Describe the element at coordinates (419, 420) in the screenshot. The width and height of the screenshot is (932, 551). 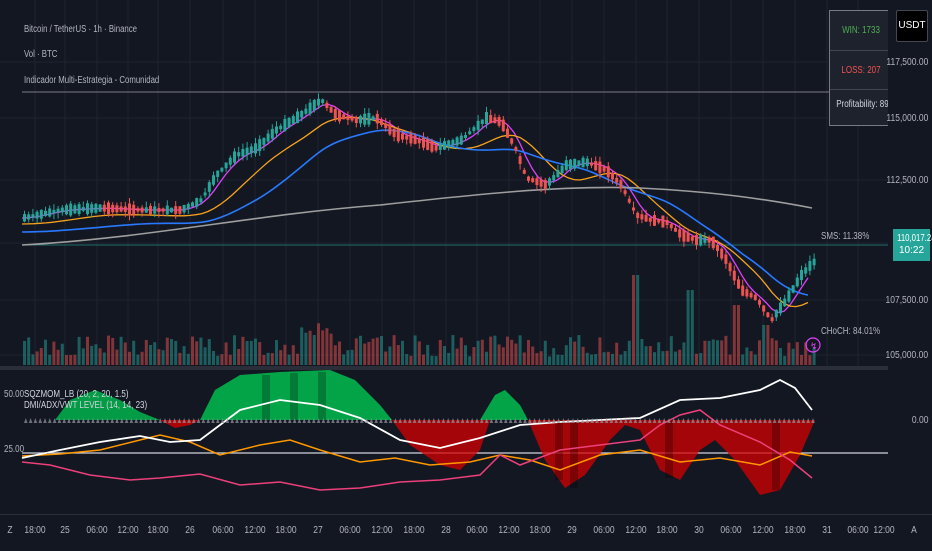
I see `squeeze-dots` at that location.